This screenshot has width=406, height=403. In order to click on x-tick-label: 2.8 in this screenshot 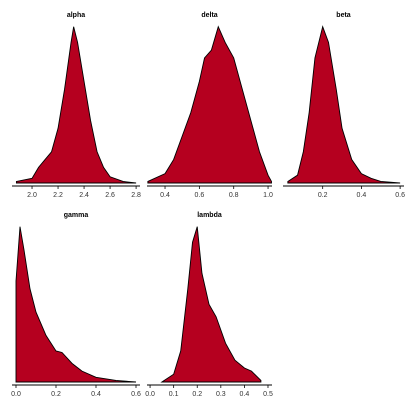, I will do `click(136, 195)`.